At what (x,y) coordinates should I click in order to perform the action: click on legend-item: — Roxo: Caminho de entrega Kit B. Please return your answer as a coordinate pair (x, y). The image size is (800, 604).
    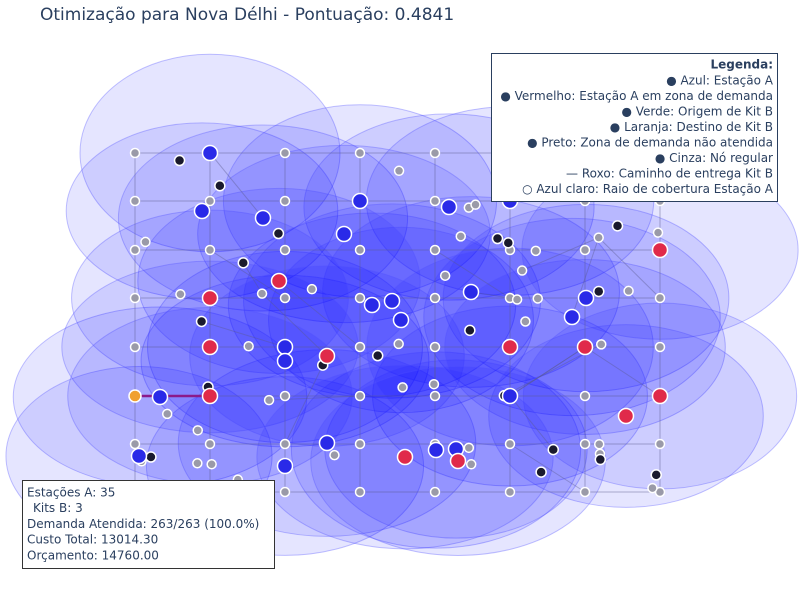
    Looking at the image, I should click on (669, 174).